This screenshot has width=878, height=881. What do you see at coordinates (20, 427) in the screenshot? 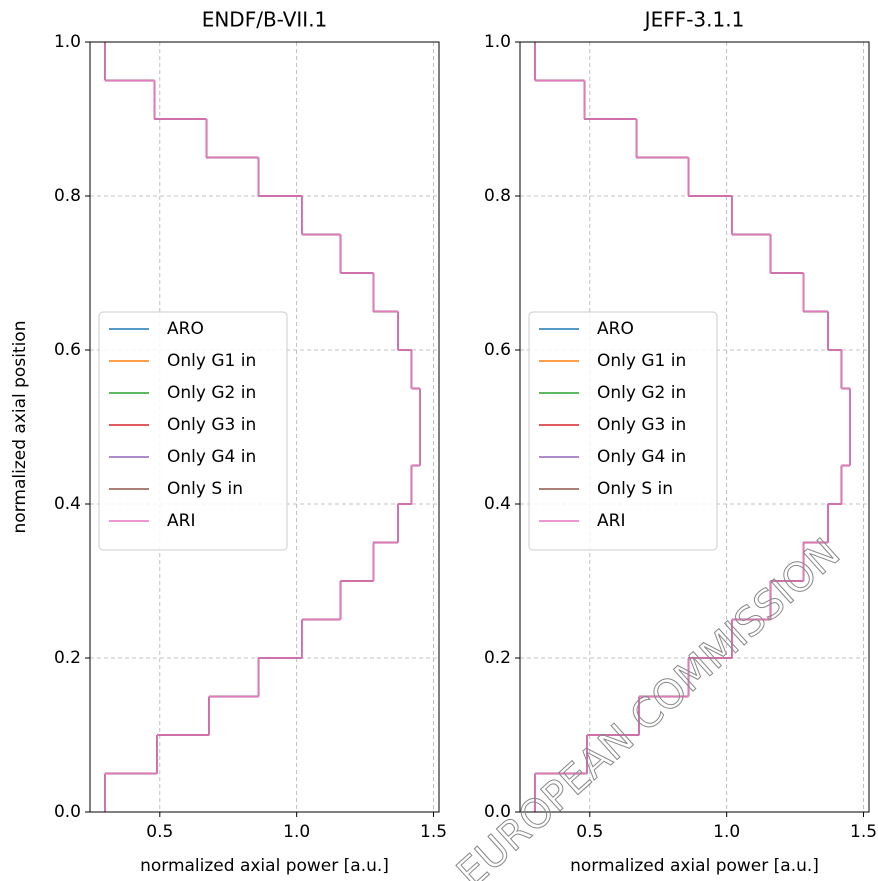
I see `y-axis-label: normalized axial position` at bounding box center [20, 427].